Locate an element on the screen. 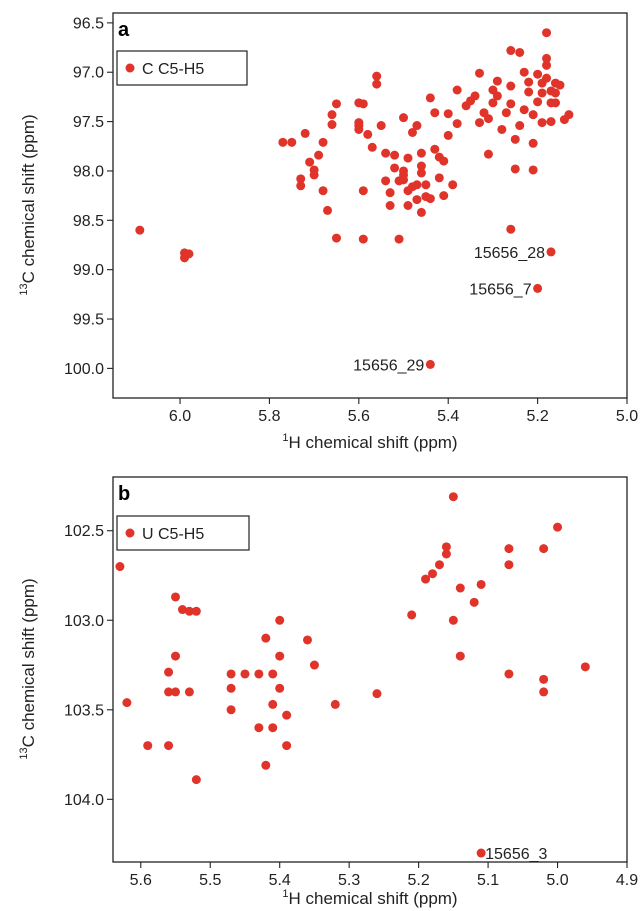 Image resolution: width=641 pixels, height=911 pixels. point-annotation: 15656_28 is located at coordinates (509, 253).